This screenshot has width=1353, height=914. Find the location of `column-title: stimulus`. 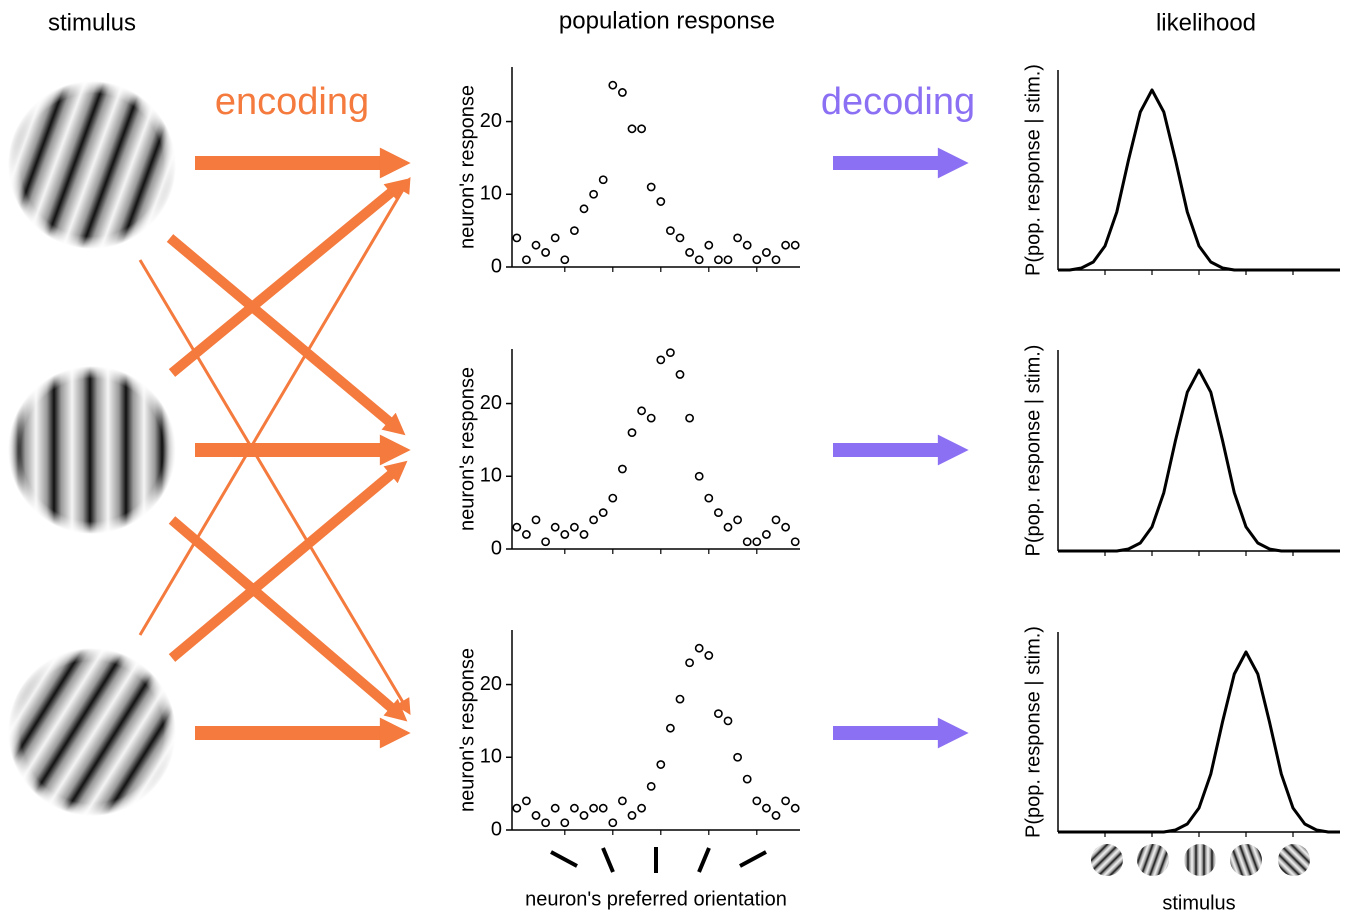

column-title: stimulus is located at coordinates (92, 22).